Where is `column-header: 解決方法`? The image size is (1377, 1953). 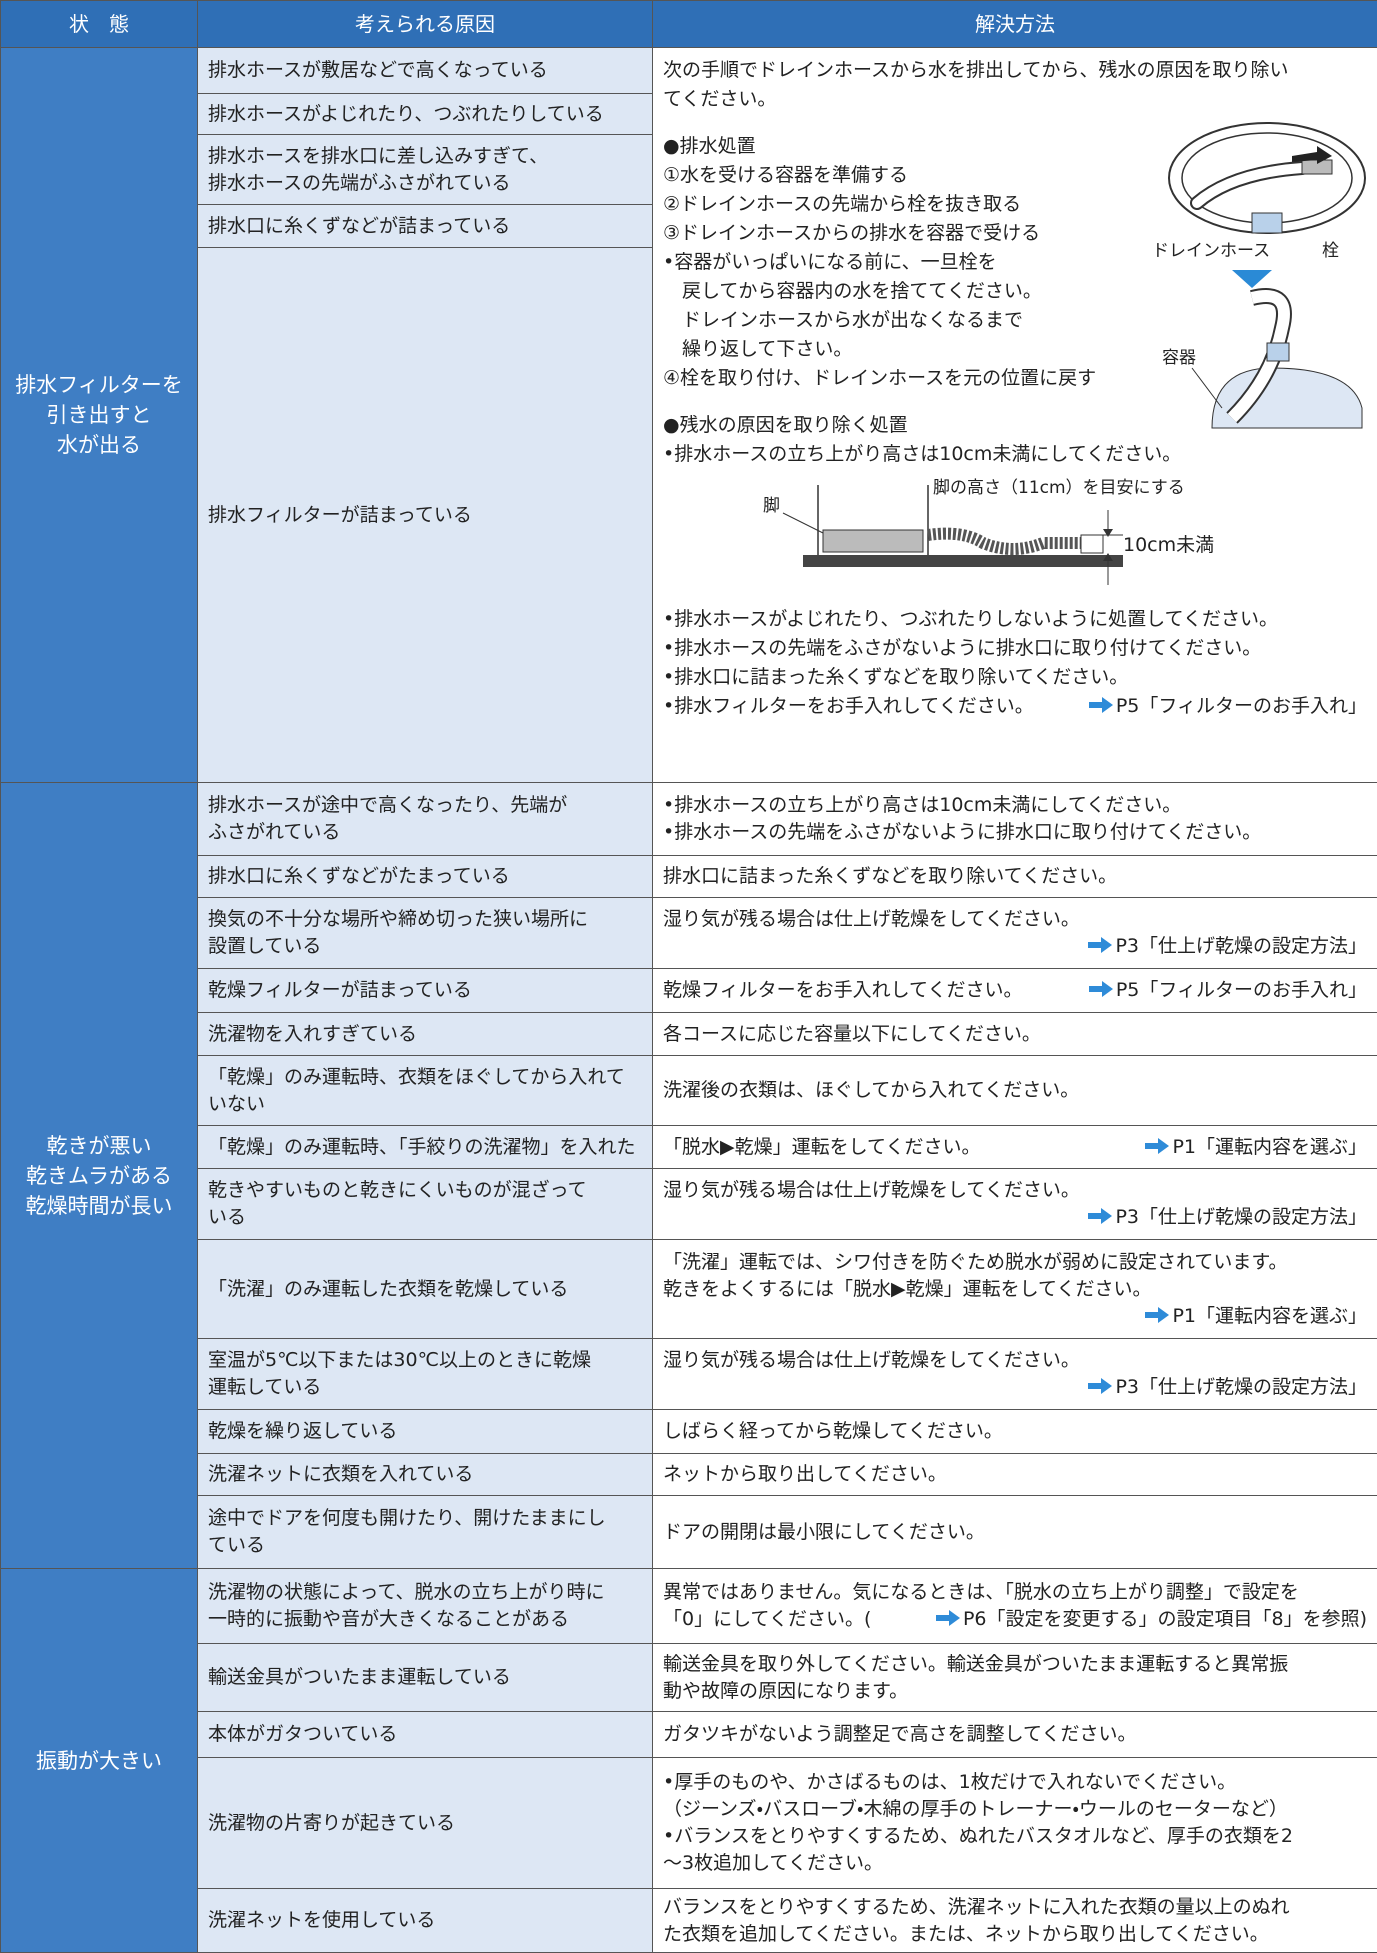 column-header: 解決方法 is located at coordinates (1015, 24).